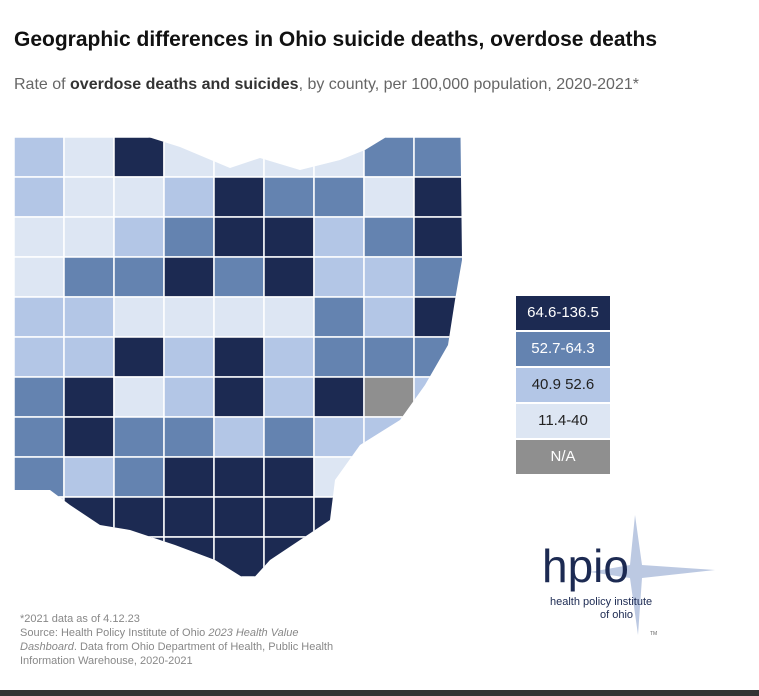 The image size is (759, 696). What do you see at coordinates (42, 84) in the screenshot?
I see `subtitle-prefix: Rate of` at bounding box center [42, 84].